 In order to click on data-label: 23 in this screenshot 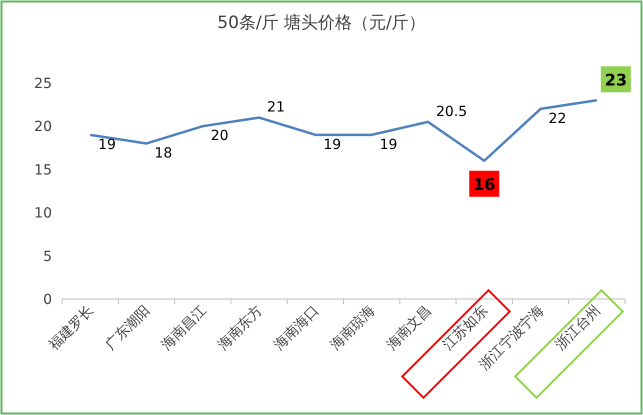, I will do `click(615, 80)`.